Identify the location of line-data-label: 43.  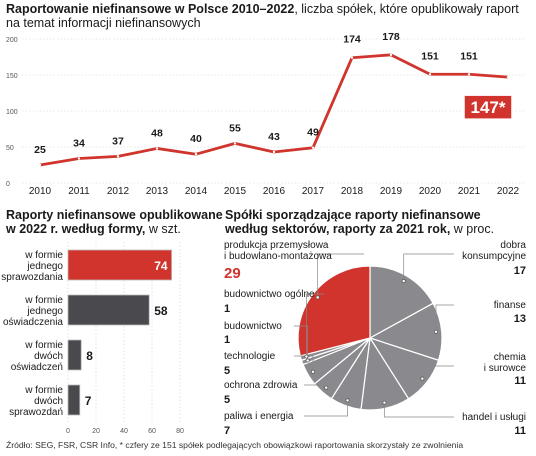
(274, 137).